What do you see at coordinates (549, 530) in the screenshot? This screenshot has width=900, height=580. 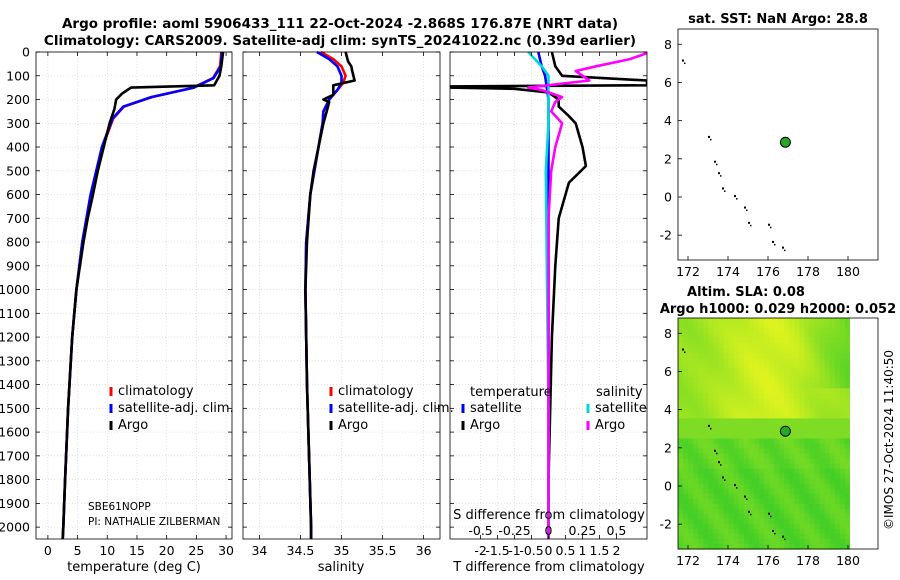 I see `top-x-tick-label: 0` at bounding box center [549, 530].